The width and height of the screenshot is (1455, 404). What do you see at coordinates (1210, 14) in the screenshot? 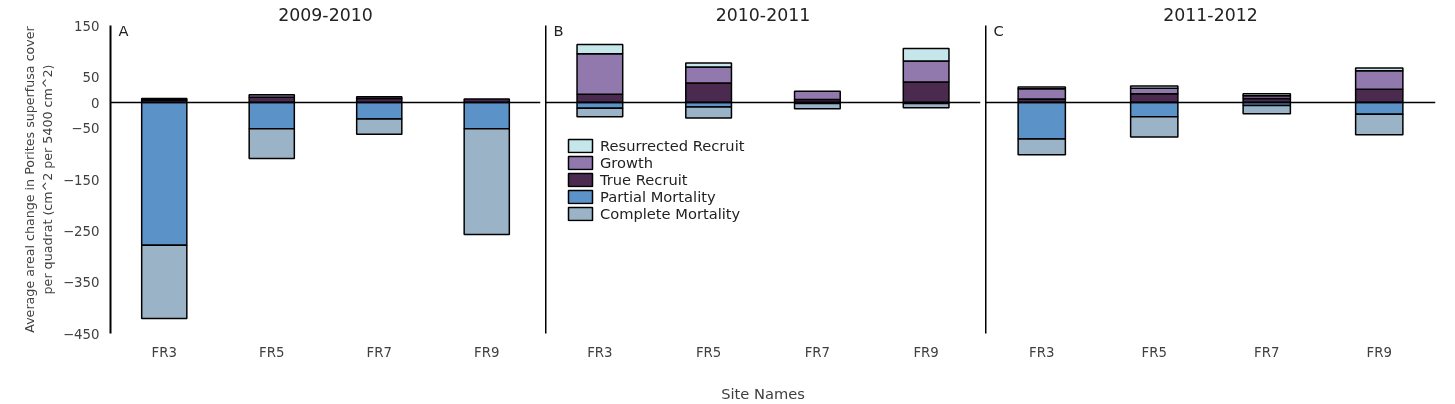
I see `chart-title: 2011-2012` at bounding box center [1210, 14].